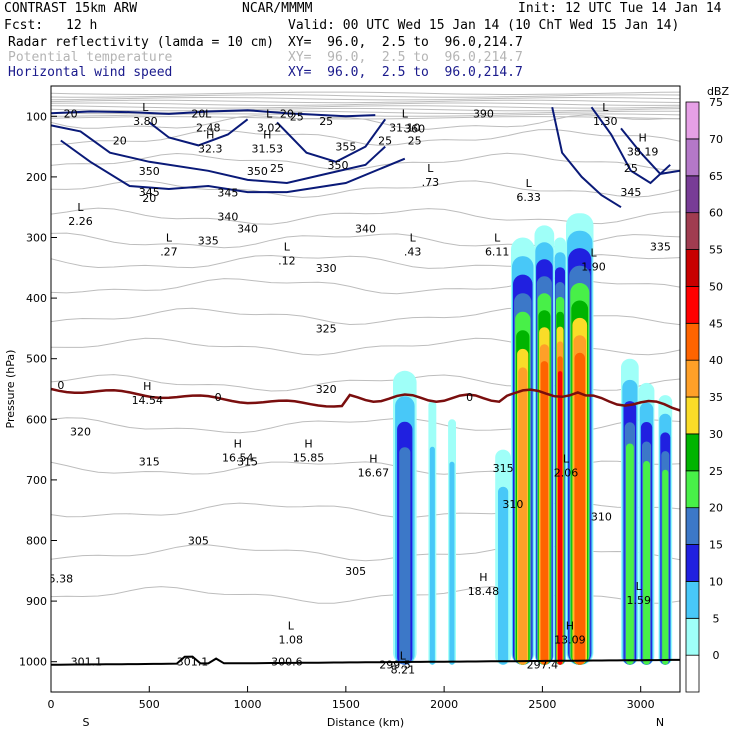  I want to click on org-label: NCAR/MMMM, so click(277, 8).